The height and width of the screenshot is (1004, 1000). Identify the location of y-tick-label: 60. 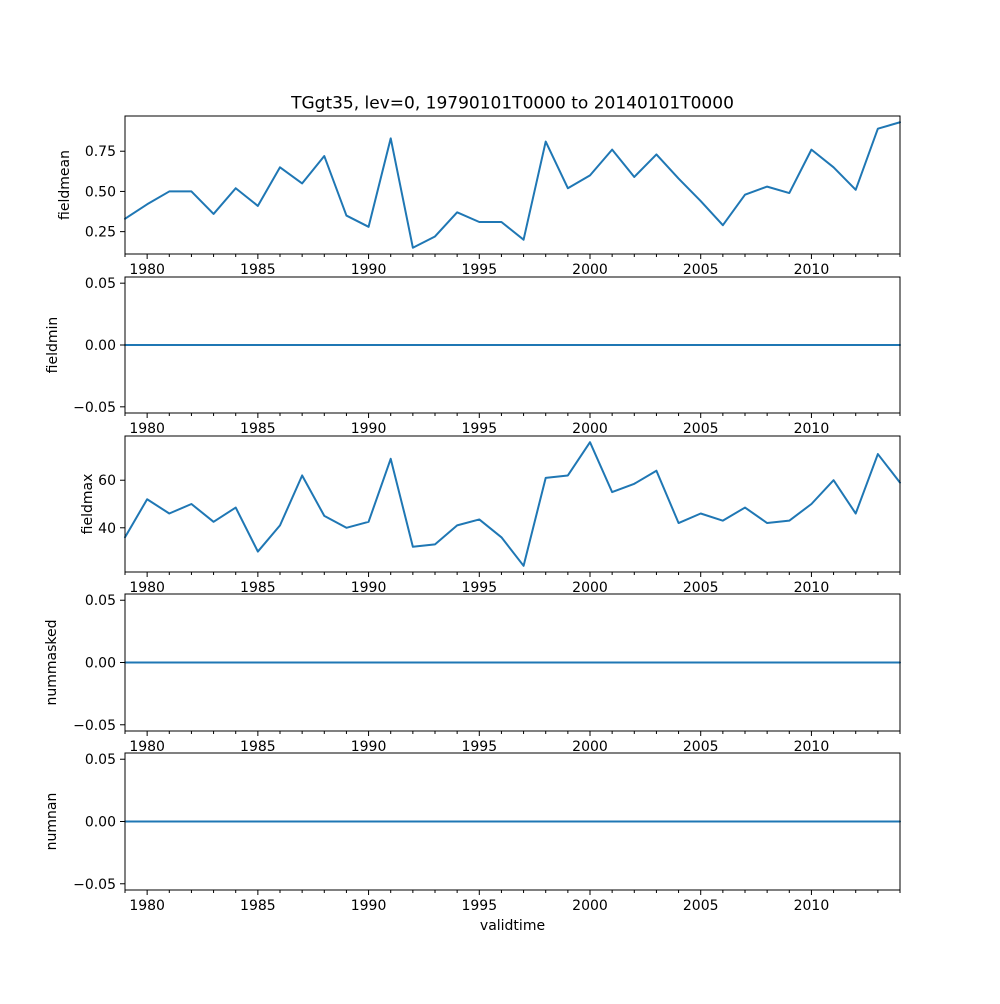
(107, 481).